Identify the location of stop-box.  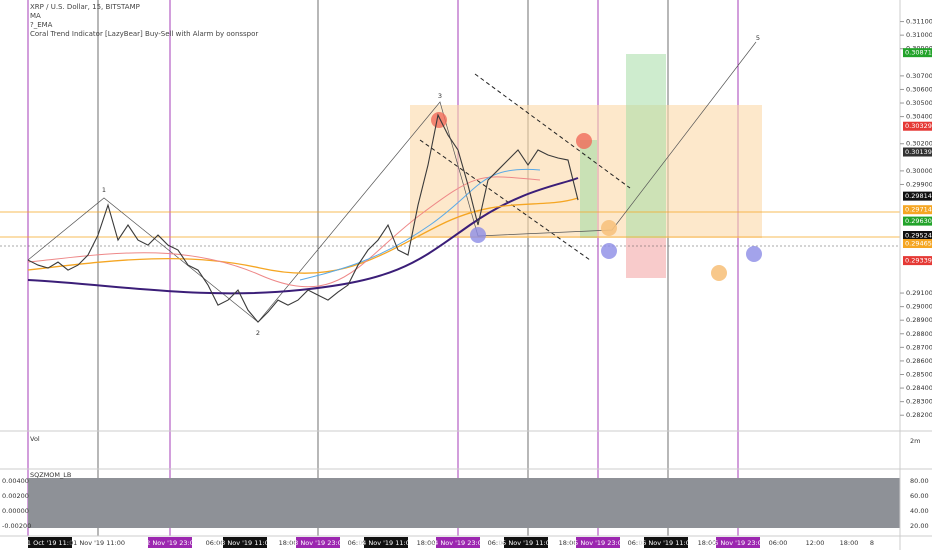
(646, 258).